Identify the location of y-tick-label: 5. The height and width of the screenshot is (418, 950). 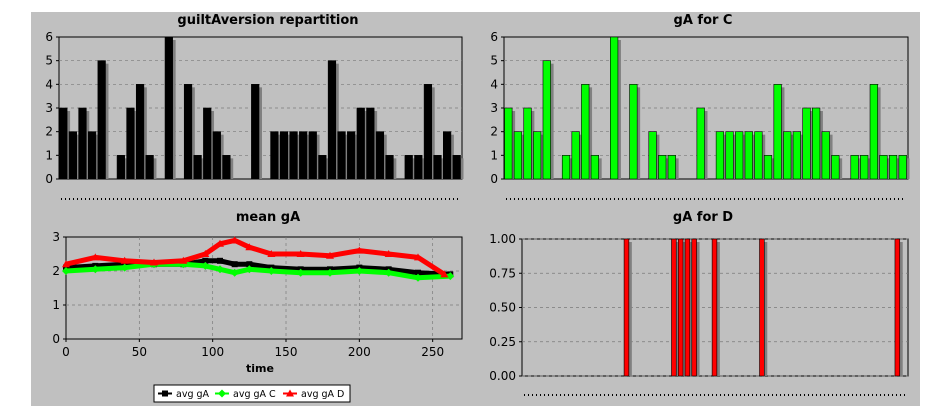
(49, 61).